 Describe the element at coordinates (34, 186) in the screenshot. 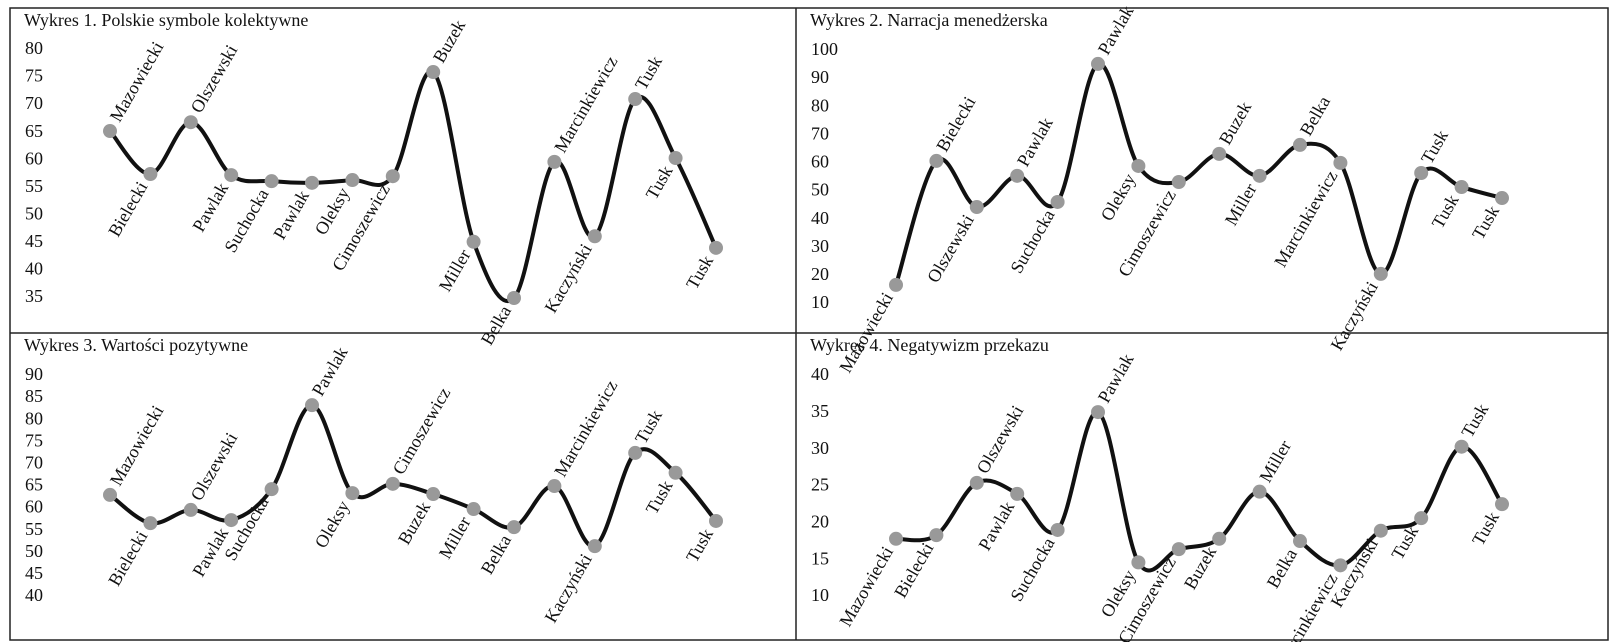

I see `y-tick-label: 55` at that location.